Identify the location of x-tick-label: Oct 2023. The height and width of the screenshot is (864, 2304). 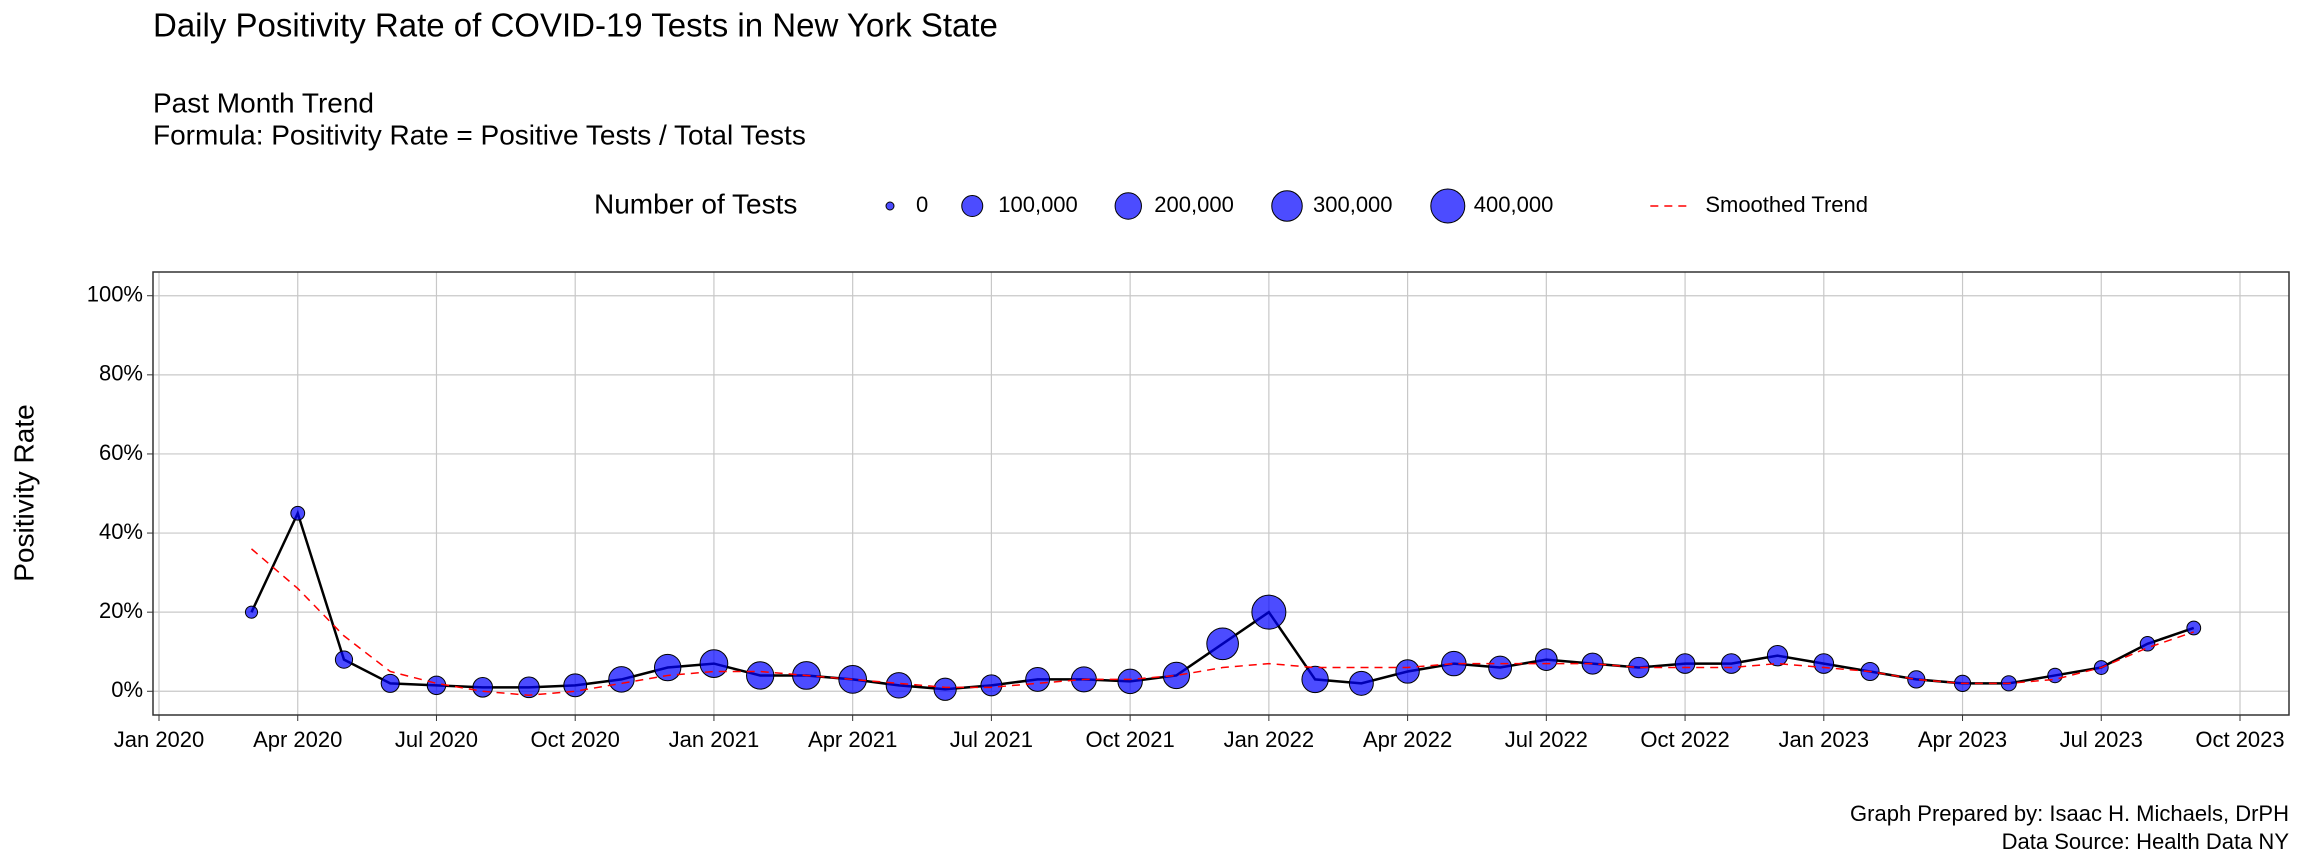
(2239, 739).